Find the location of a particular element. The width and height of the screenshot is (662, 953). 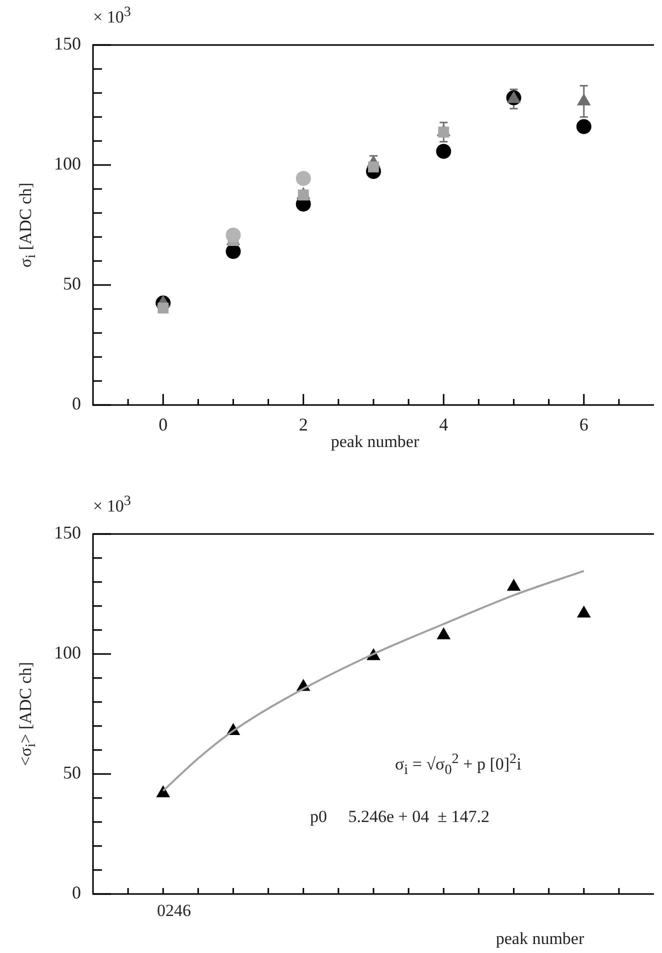

x-tick-label: 2 is located at coordinates (303, 424).